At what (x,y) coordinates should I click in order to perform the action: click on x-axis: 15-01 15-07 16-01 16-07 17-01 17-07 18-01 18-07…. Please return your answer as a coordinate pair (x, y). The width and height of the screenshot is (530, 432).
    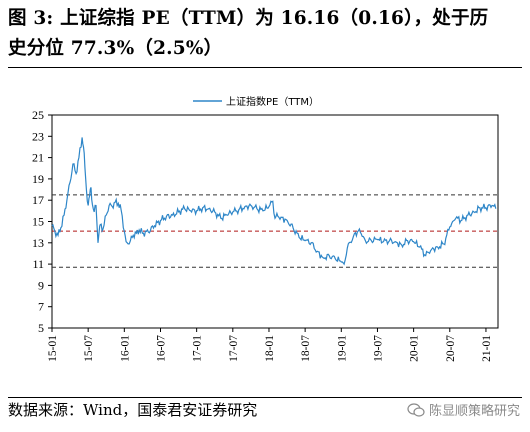
    Looking at the image, I should click on (270, 345).